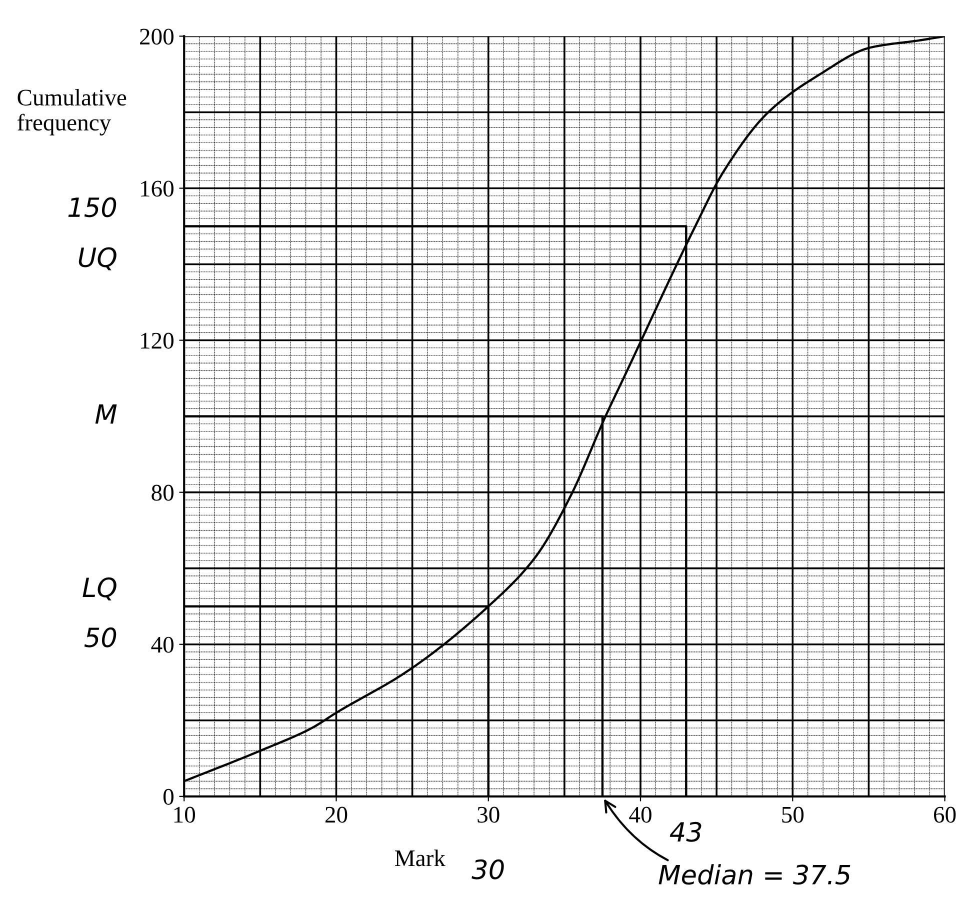  What do you see at coordinates (168, 796) in the screenshot?
I see `y-tick-label: 0` at bounding box center [168, 796].